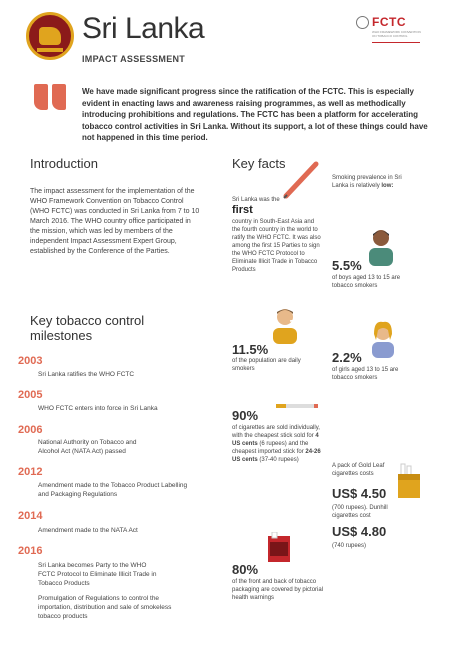 Image resolution: width=451 pixels, height=653 pixels. I want to click on quote-icon, so click(51, 99).